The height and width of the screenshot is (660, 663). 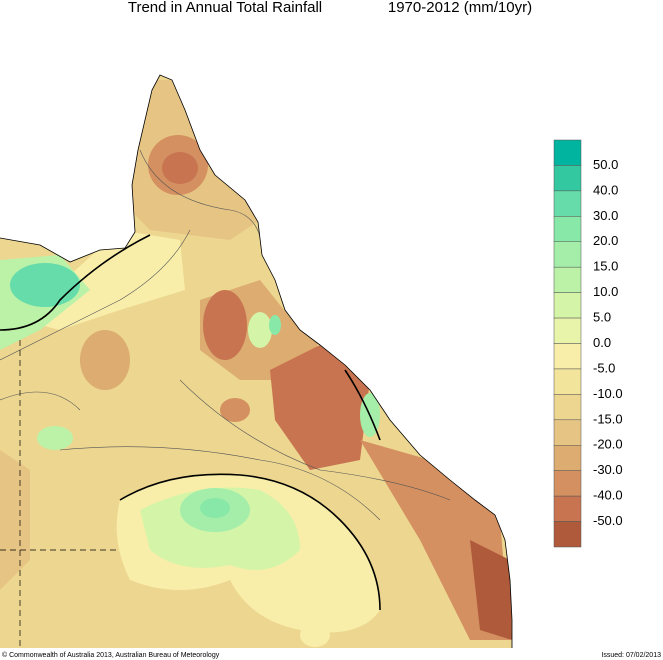 I want to click on map-title: Trend in Annual Total Rainfall, so click(x=225, y=8).